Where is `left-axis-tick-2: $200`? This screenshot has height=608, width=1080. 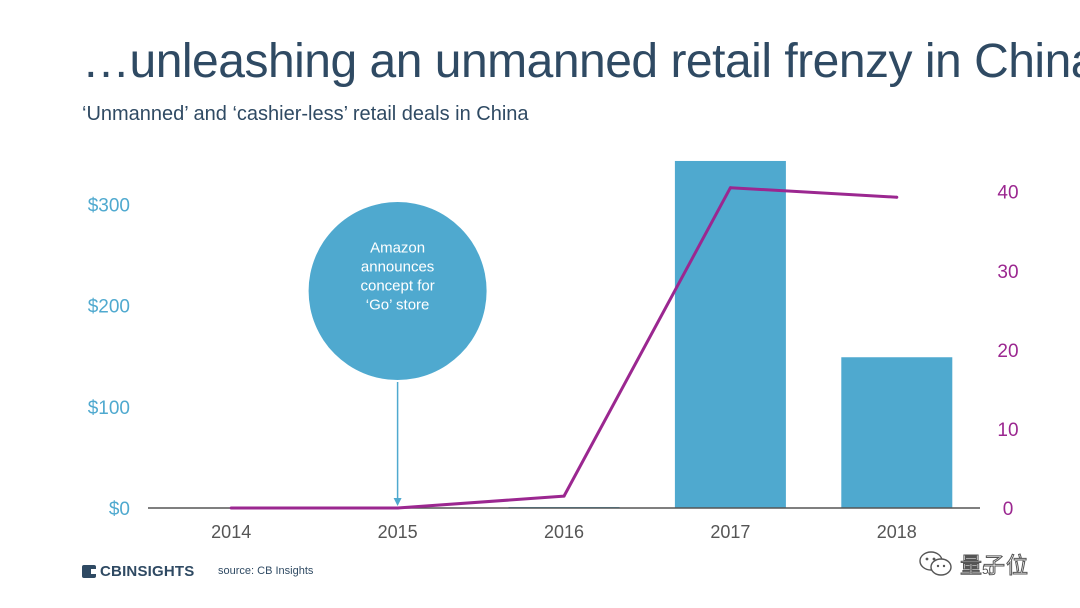 left-axis-tick-2: $200 is located at coordinates (109, 307).